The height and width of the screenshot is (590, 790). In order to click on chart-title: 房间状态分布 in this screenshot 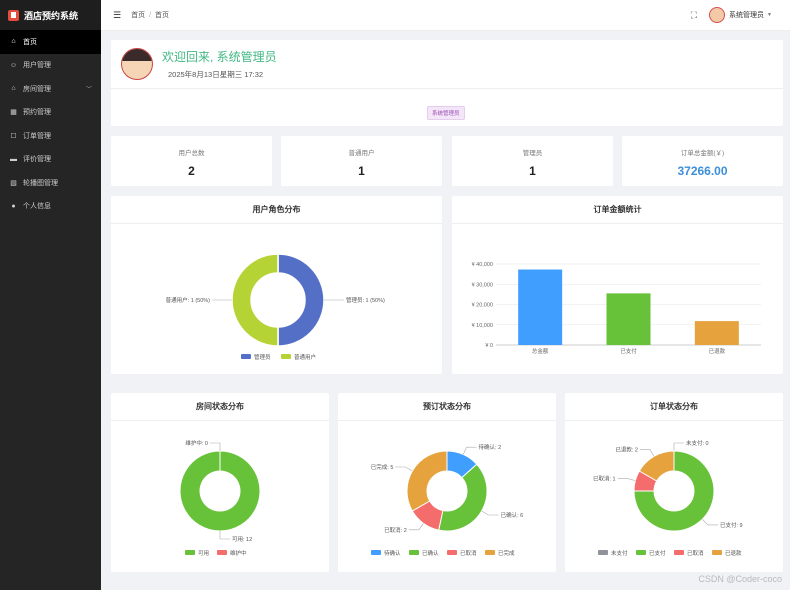, I will do `click(220, 407)`.